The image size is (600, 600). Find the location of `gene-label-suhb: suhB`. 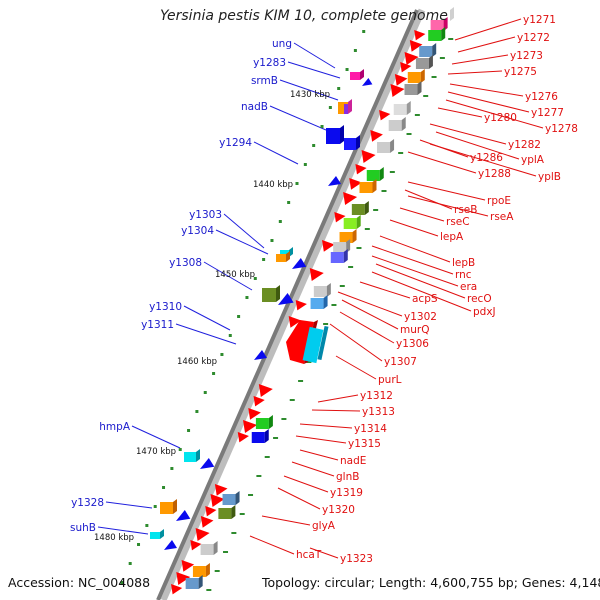

gene-label-suhb: suhB is located at coordinates (83, 528).